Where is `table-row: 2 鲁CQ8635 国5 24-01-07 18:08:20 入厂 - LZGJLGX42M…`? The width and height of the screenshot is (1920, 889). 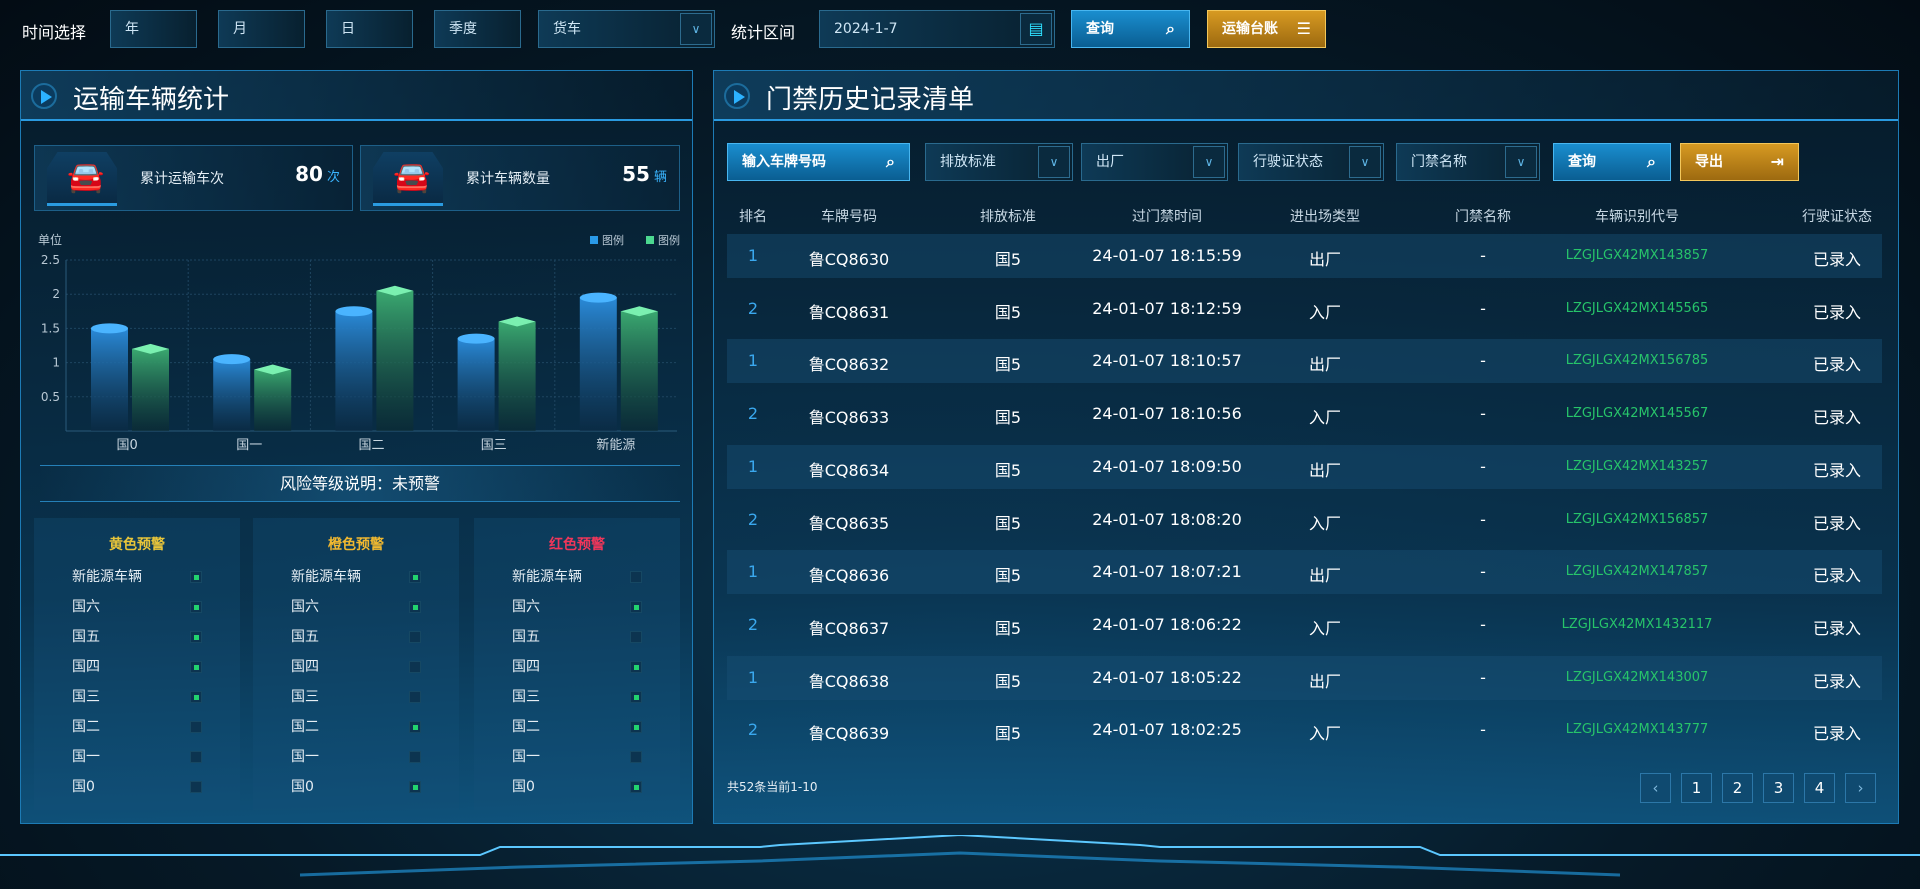
table-row: 2 鲁CQ8635 国5 24-01-07 18:08:20 入厂 - LZGJLGX42M… is located at coordinates (1304, 520).